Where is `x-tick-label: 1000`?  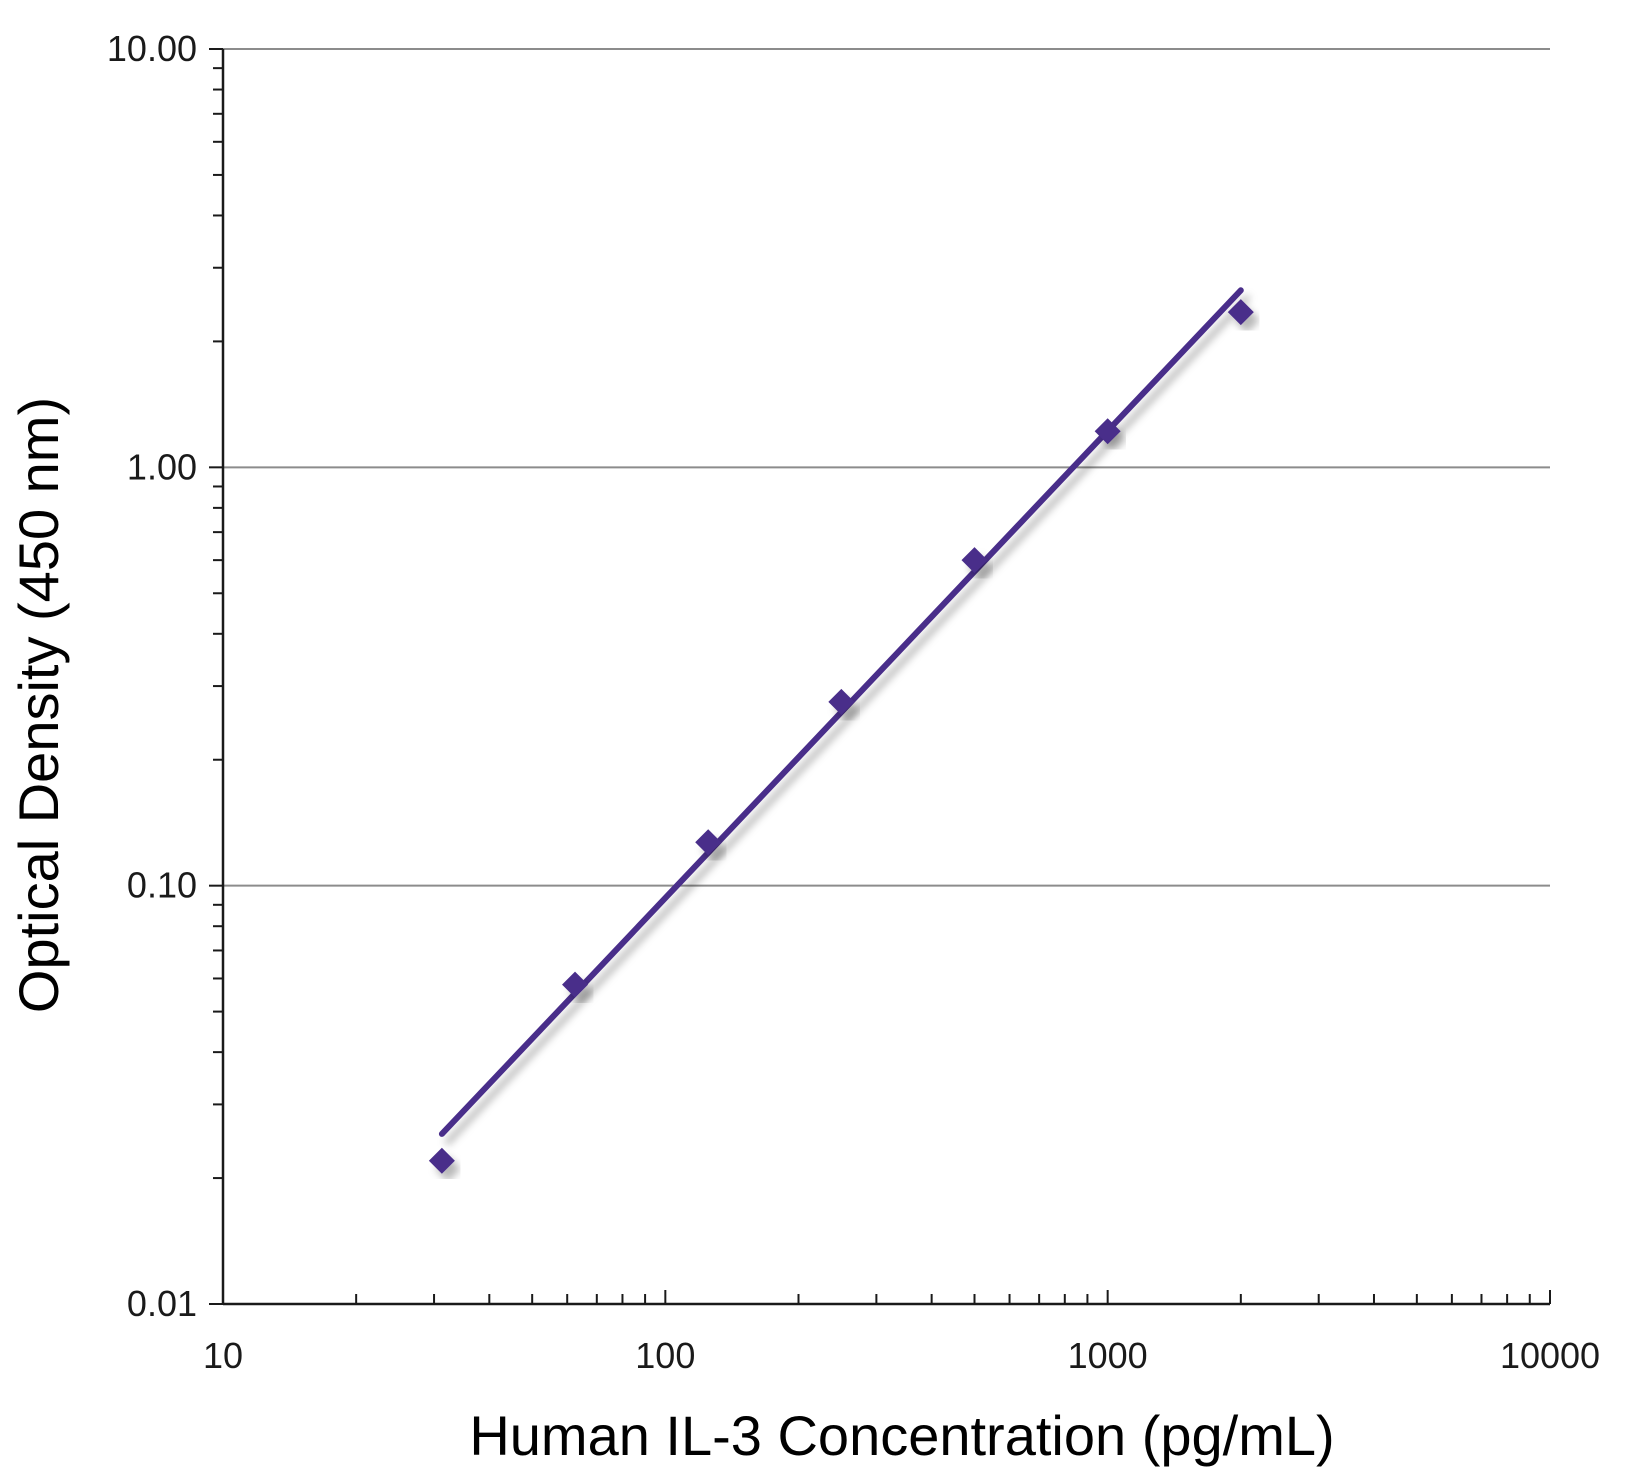 x-tick-label: 1000 is located at coordinates (1108, 1355).